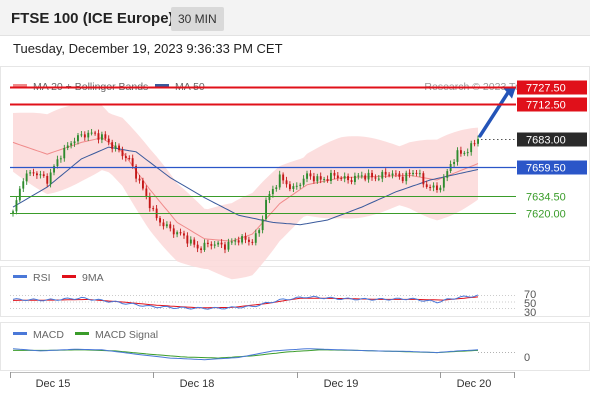  Describe the element at coordinates (341, 384) in the screenshot. I see `x-tick-dec-19: Dec 19` at that location.